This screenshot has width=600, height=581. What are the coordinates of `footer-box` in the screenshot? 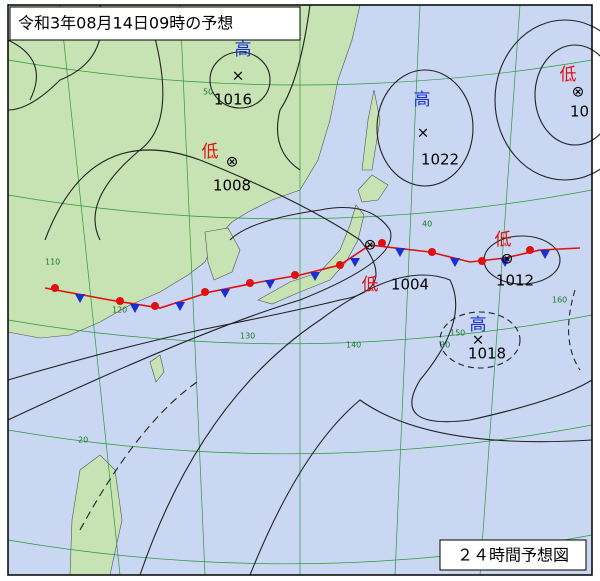 It's located at (513, 555).